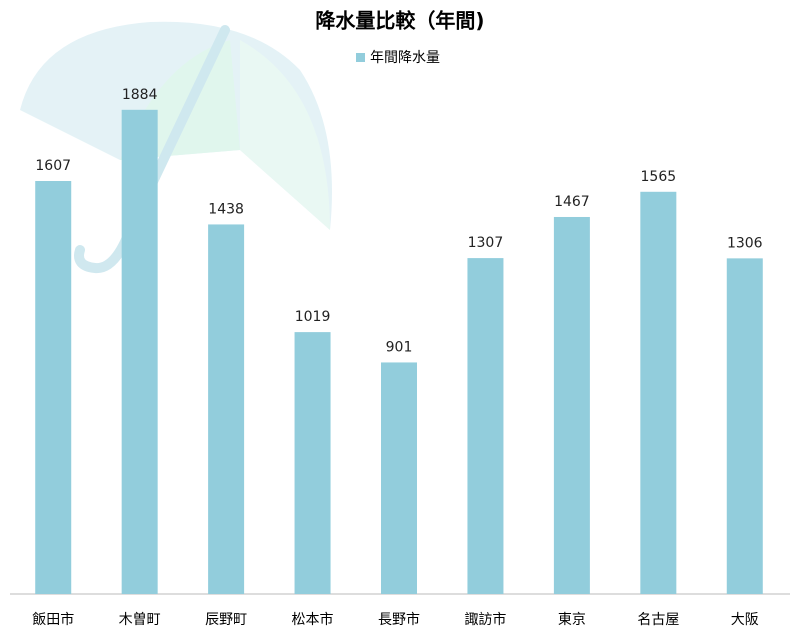 This screenshot has height=640, width=800. Describe the element at coordinates (399, 347) in the screenshot. I see `value-label: 901` at that location.